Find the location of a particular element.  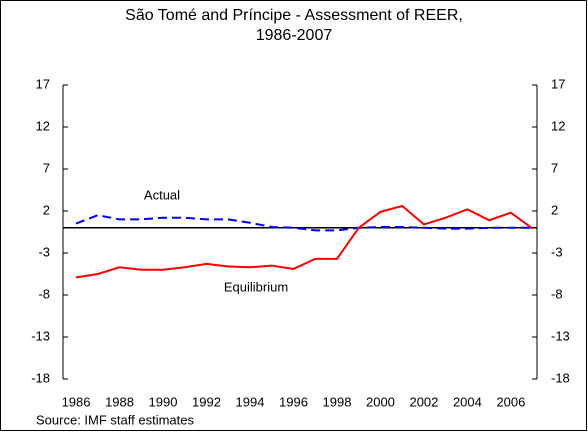

x-tick-label: 1994 is located at coordinates (250, 401).